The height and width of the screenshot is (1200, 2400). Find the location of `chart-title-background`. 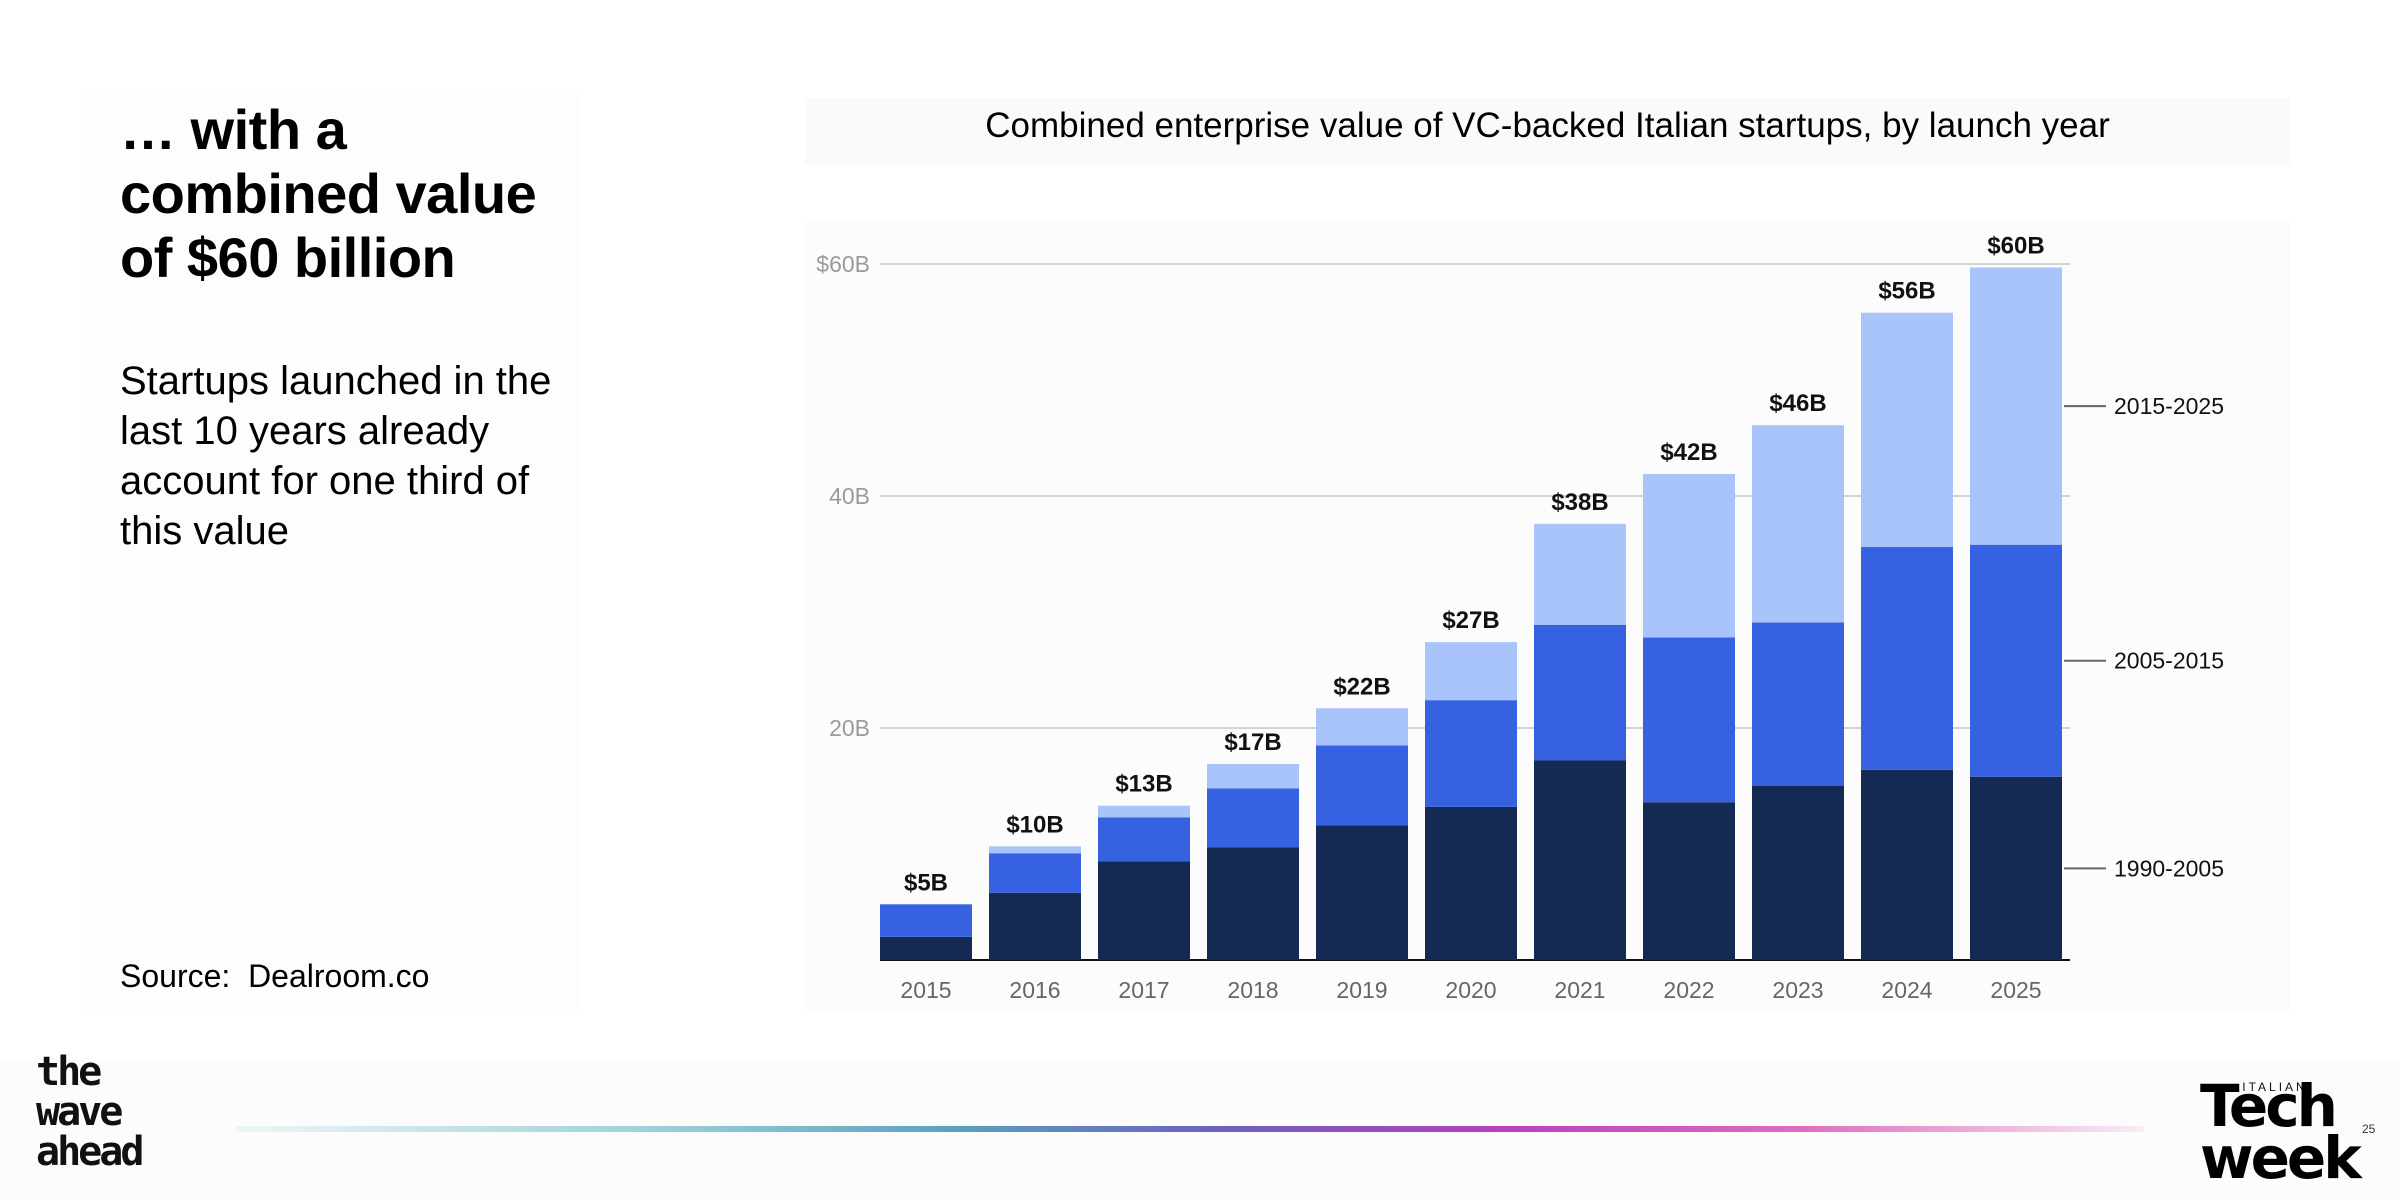

chart-title-background is located at coordinates (1547, 131).